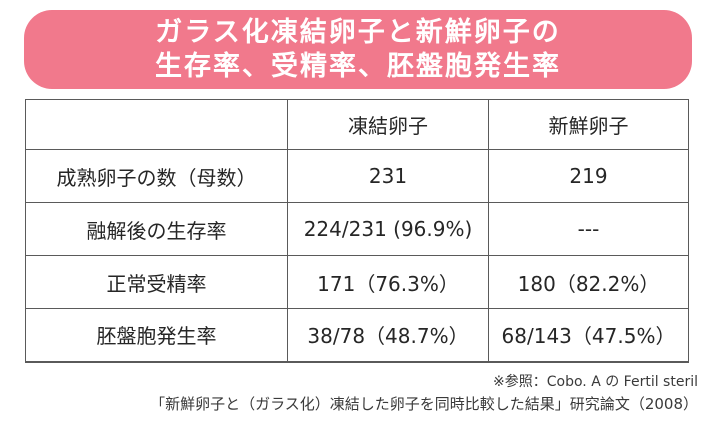 The width and height of the screenshot is (710, 424). Describe the element at coordinates (388, 124) in the screenshot. I see `col-header-frozen: 凍結卵子` at that location.